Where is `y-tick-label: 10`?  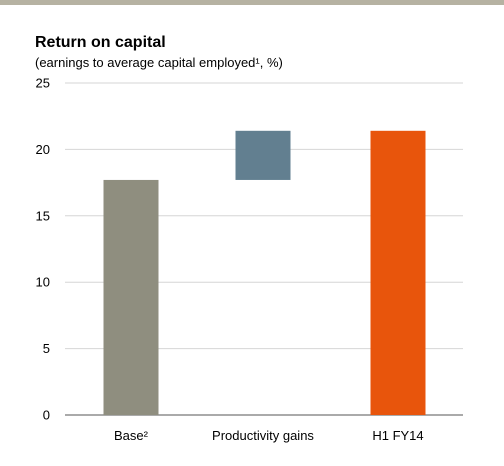
y-tick-label: 10 is located at coordinates (43, 282).